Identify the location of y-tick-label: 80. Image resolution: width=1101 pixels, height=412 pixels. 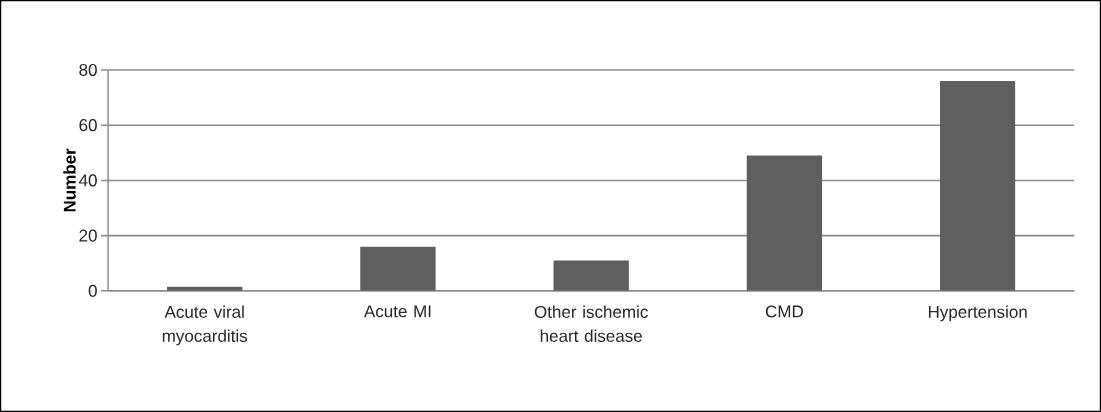
(88, 69).